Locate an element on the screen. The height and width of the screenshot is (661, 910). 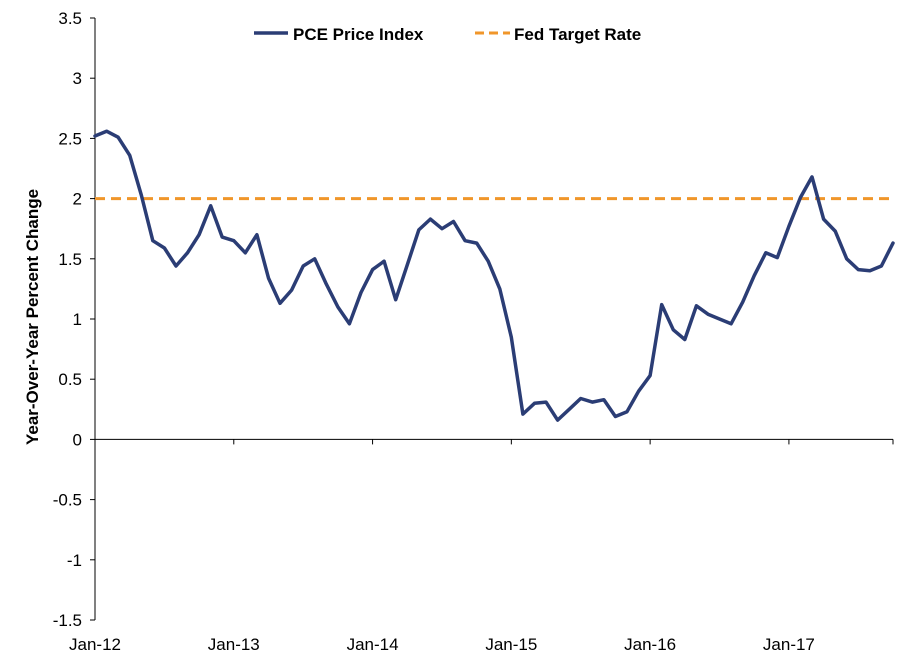
x-tick-label: Jan-14 is located at coordinates (373, 644).